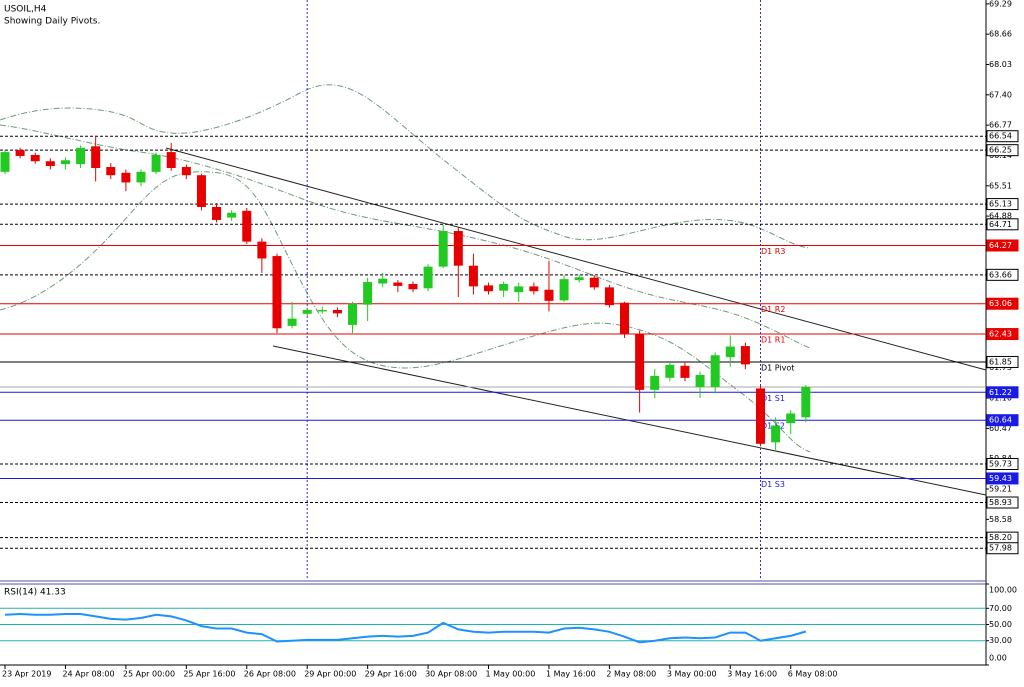 The height and width of the screenshot is (687, 1024). What do you see at coordinates (391, 674) in the screenshot?
I see `x-tick-label: 29 Apr 16:00` at bounding box center [391, 674].